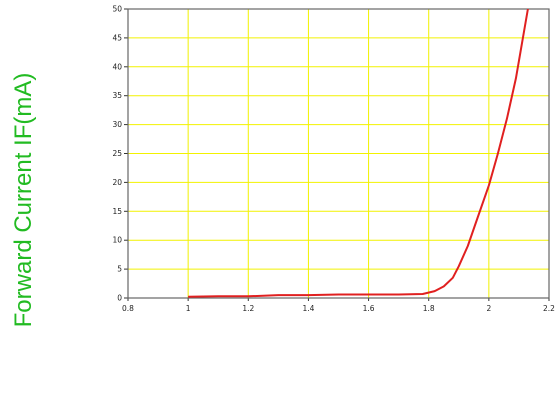 The width and height of the screenshot is (559, 398). Describe the element at coordinates (117, 124) in the screenshot. I see `y-tick-label: 30` at that location.